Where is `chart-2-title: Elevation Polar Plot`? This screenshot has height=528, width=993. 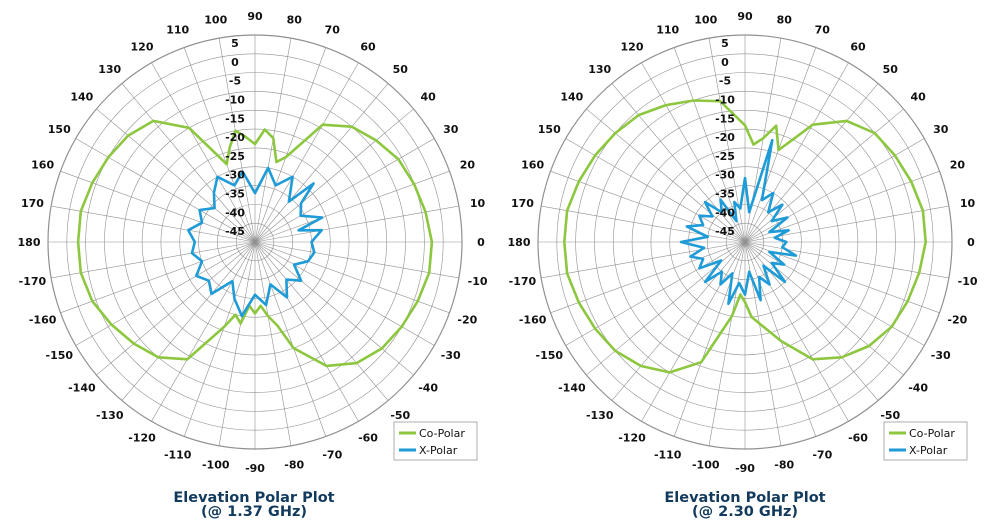 chart-2-title: Elevation Polar Plot is located at coordinates (745, 498).